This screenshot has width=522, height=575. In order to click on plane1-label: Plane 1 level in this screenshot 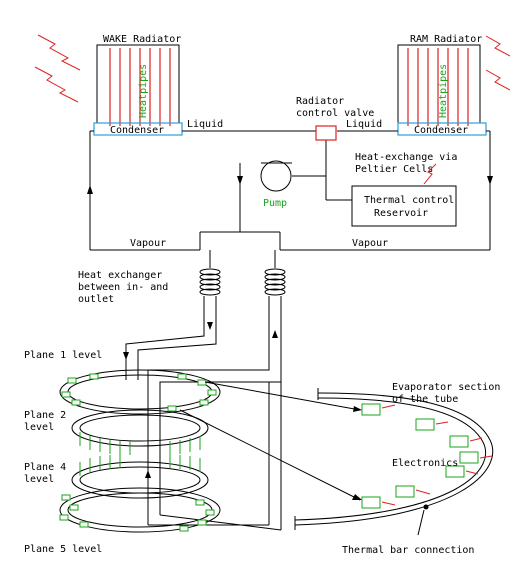, I will do `click(63, 355)`.